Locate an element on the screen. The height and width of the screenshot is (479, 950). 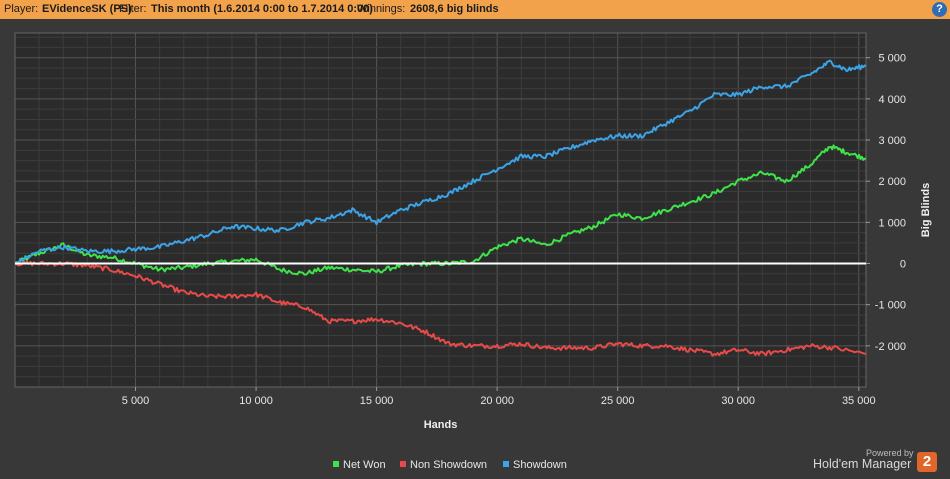
product-name: Hold'em Manager is located at coordinates (862, 464).